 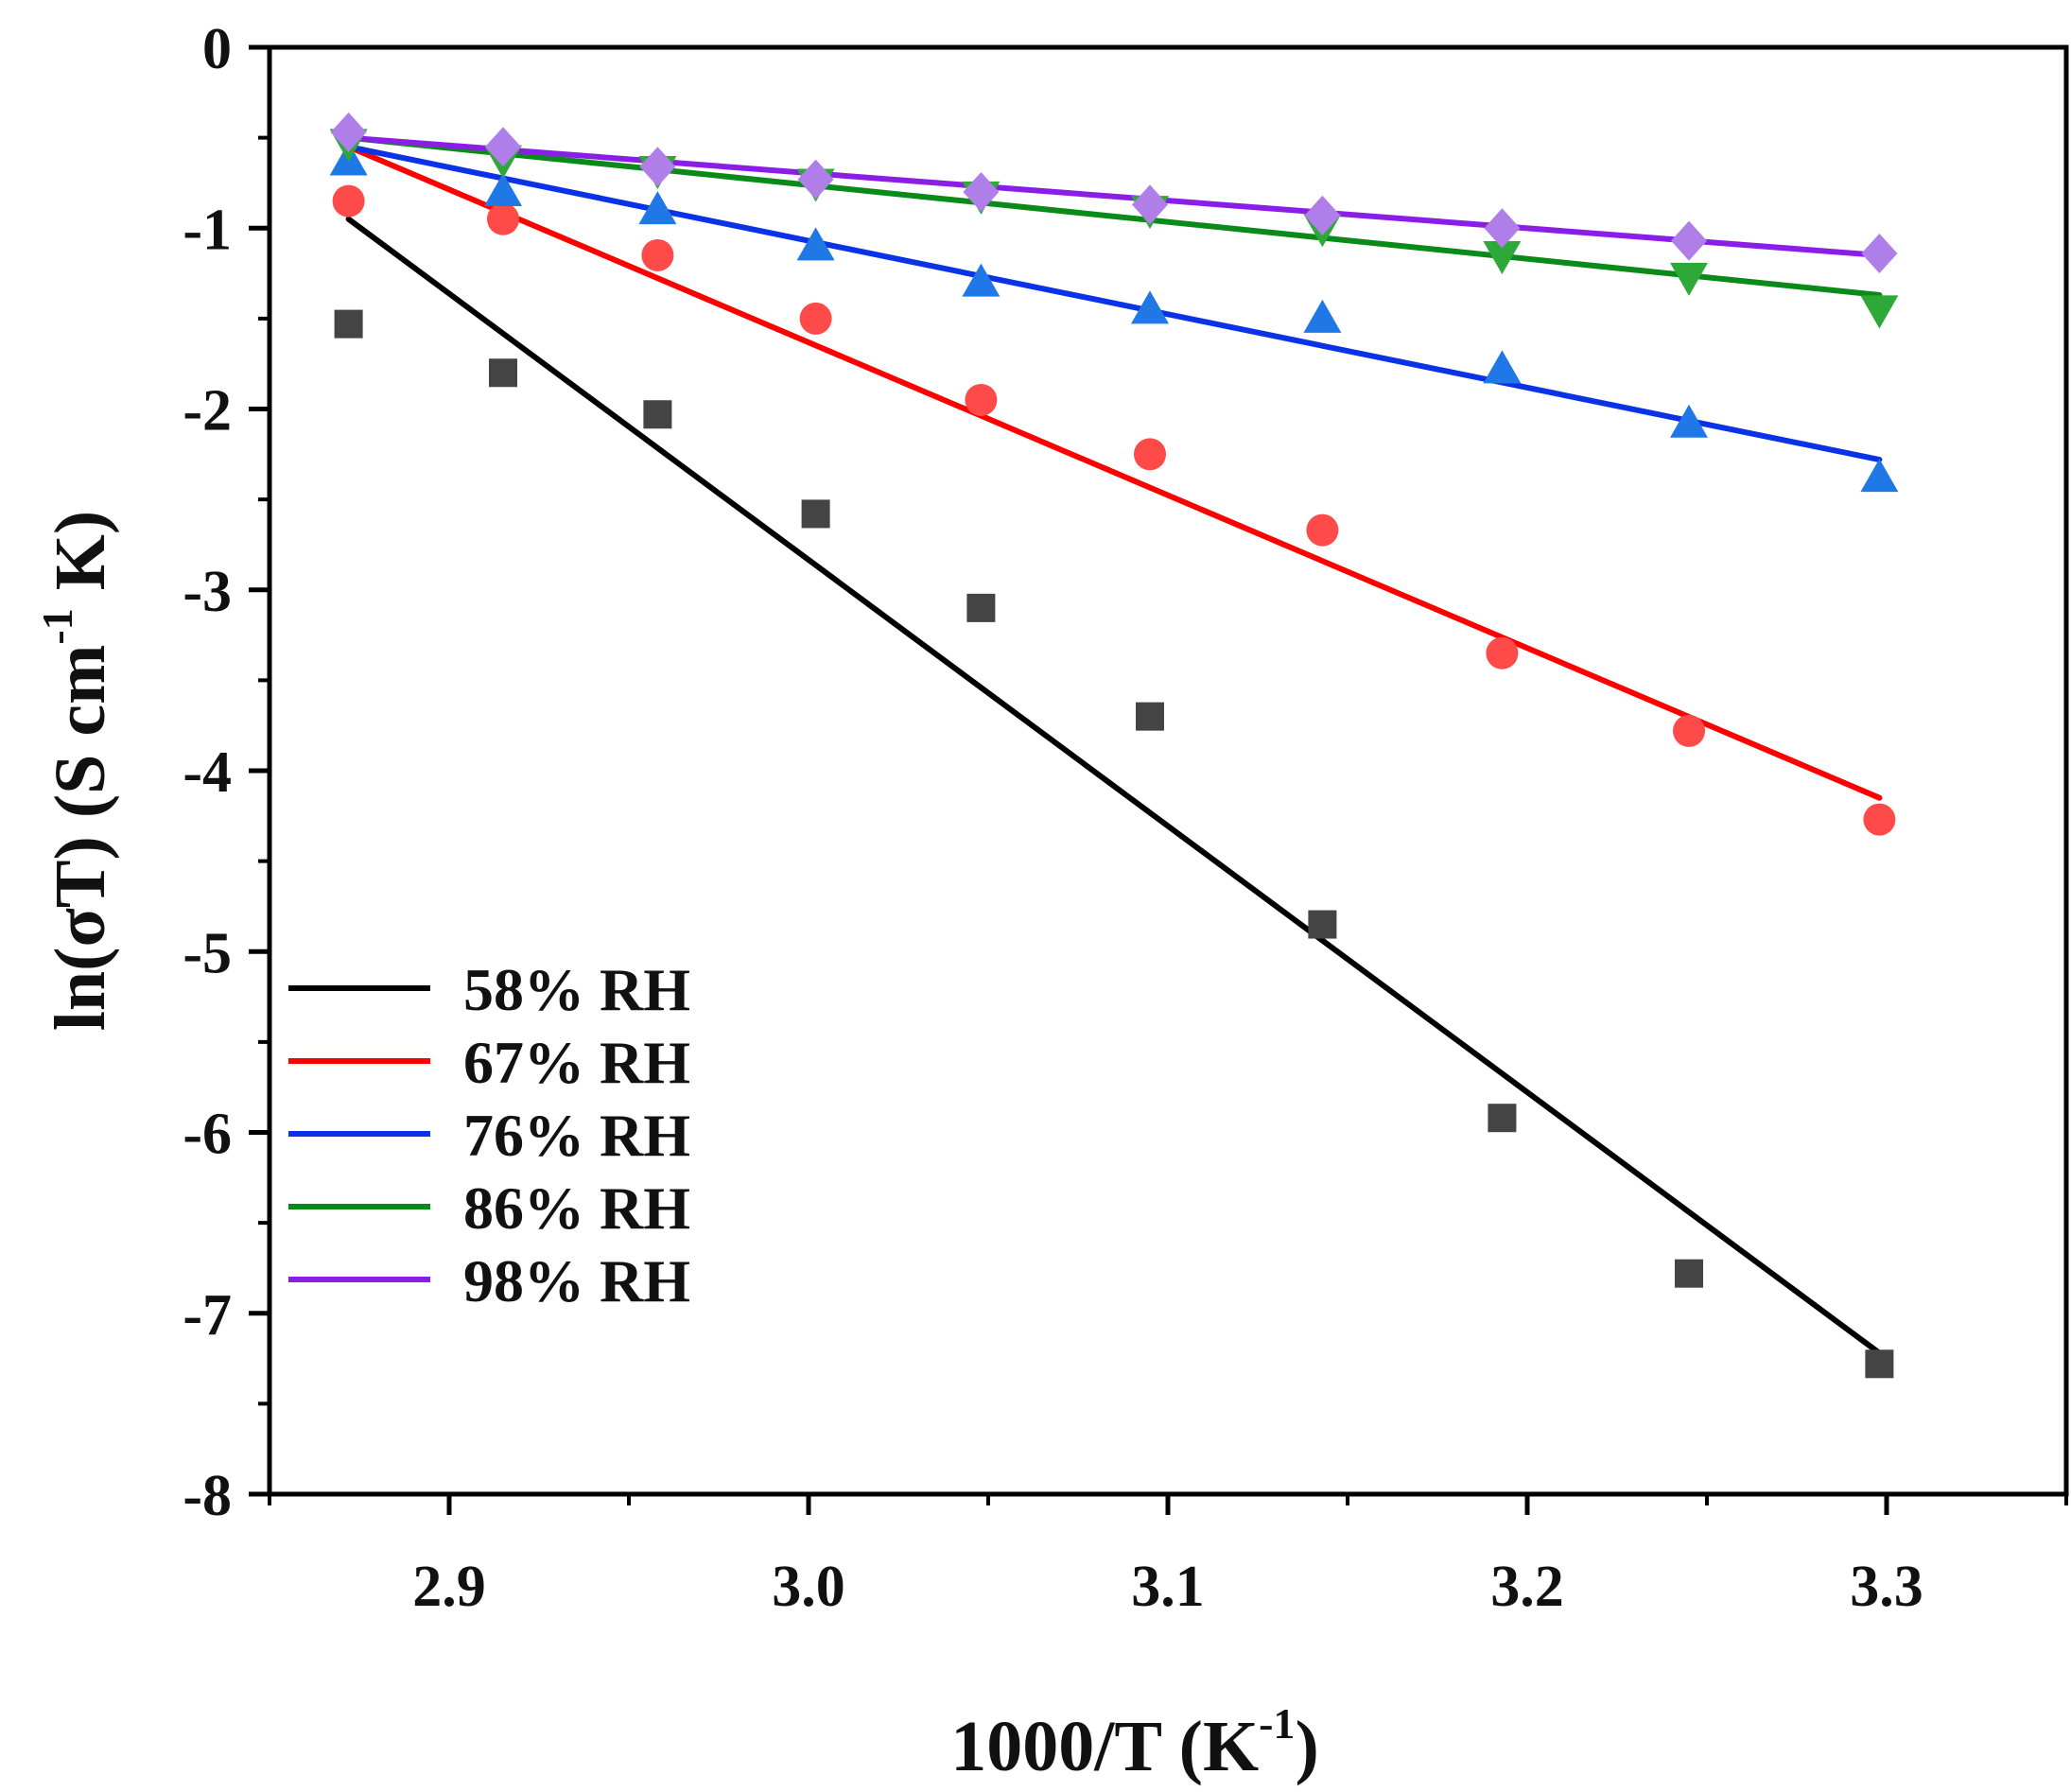 I want to click on x-tick-label: 3.0, so click(x=809, y=1587).